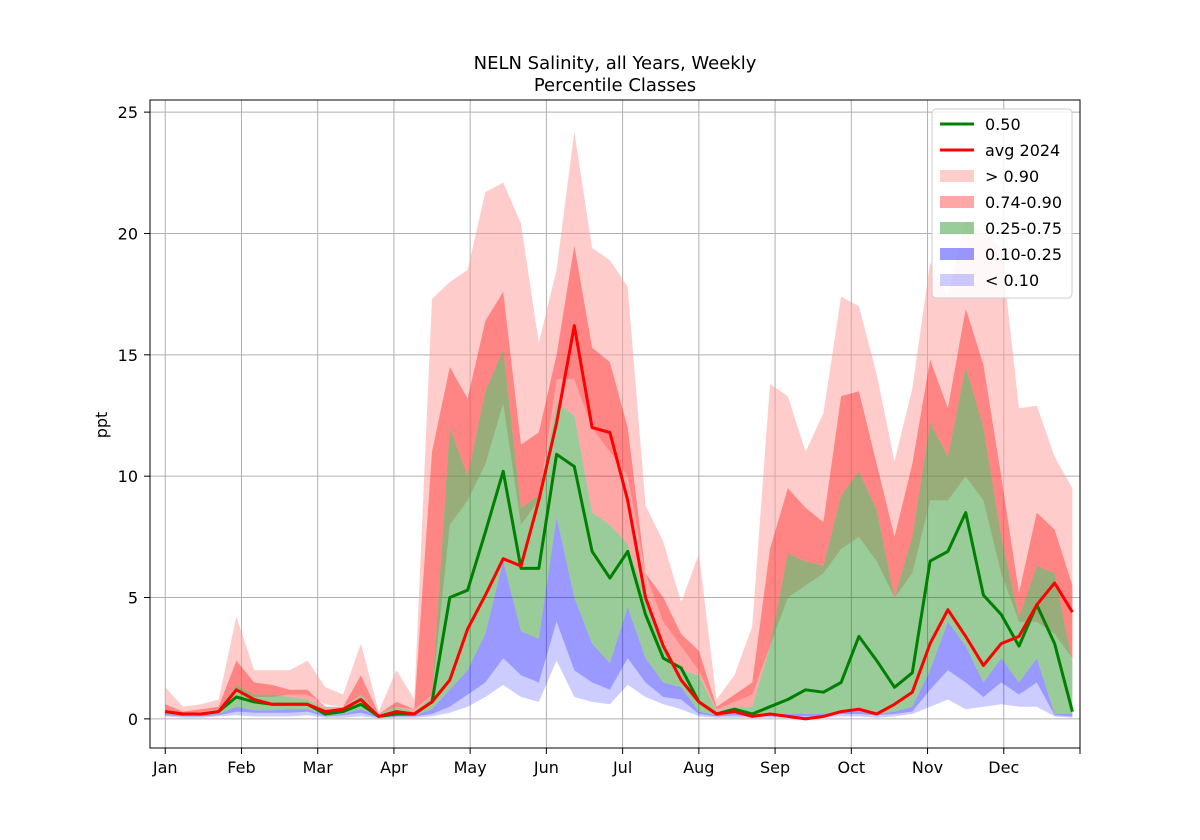 This screenshot has height=840, width=1200. I want to click on y-tick-label: 25, so click(128, 112).